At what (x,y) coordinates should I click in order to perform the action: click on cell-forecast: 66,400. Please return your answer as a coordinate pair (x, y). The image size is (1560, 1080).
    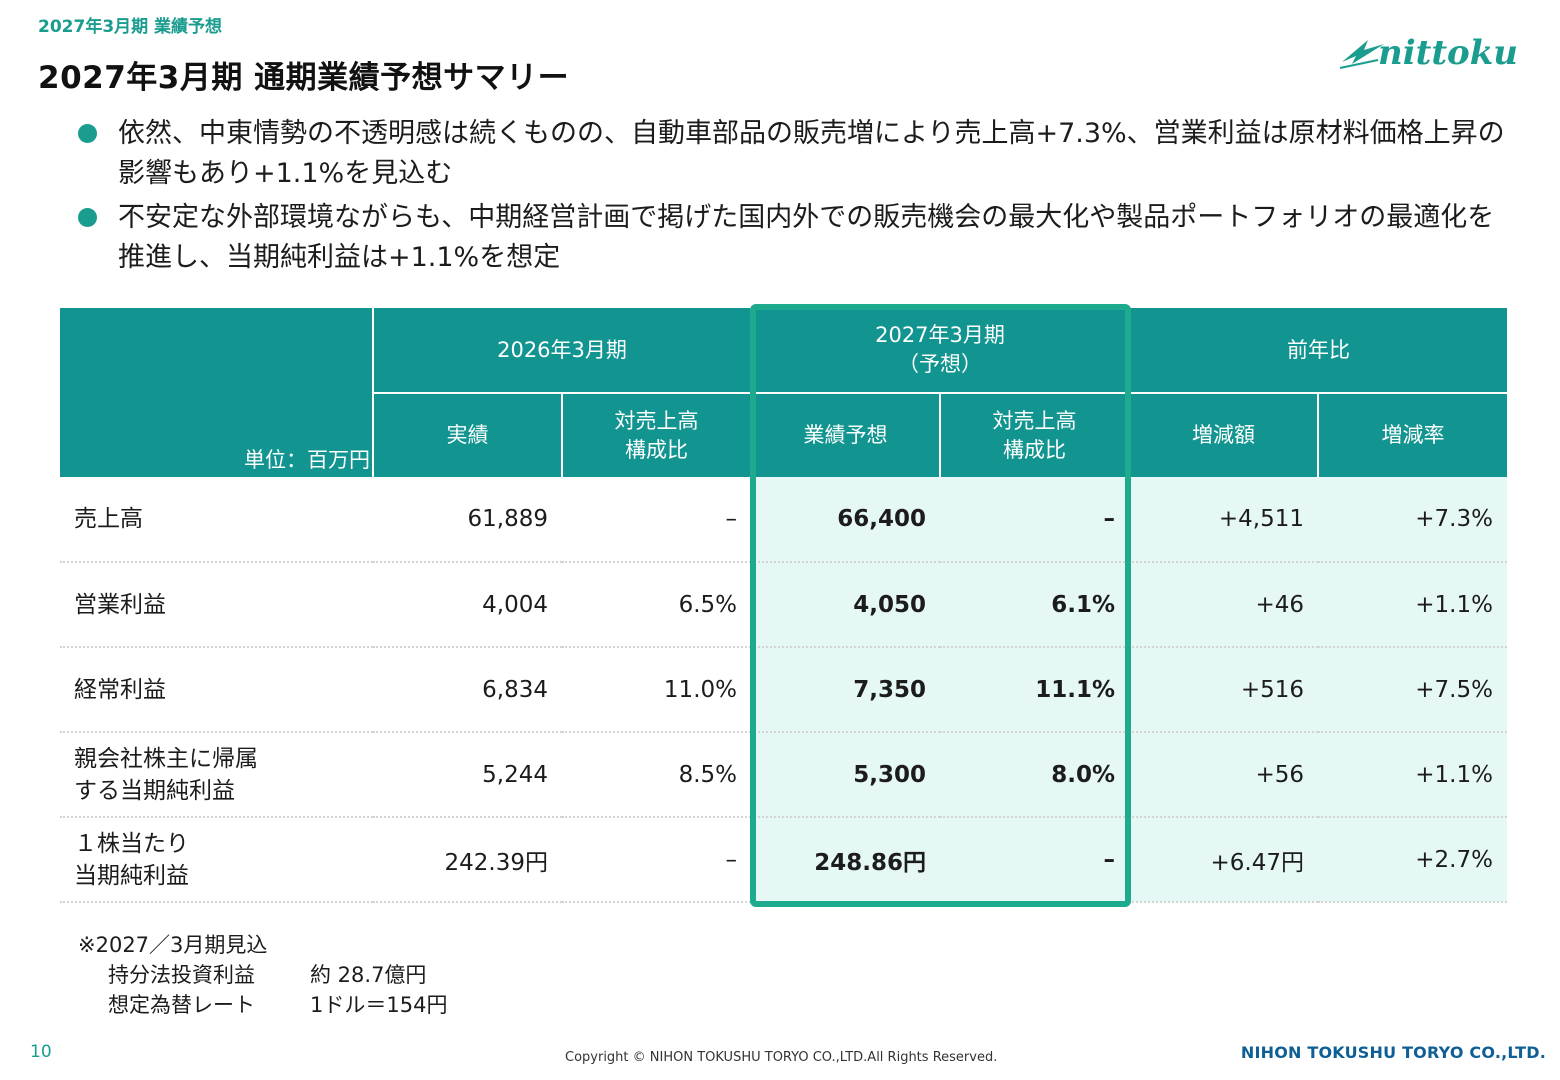
    Looking at the image, I should click on (845, 520).